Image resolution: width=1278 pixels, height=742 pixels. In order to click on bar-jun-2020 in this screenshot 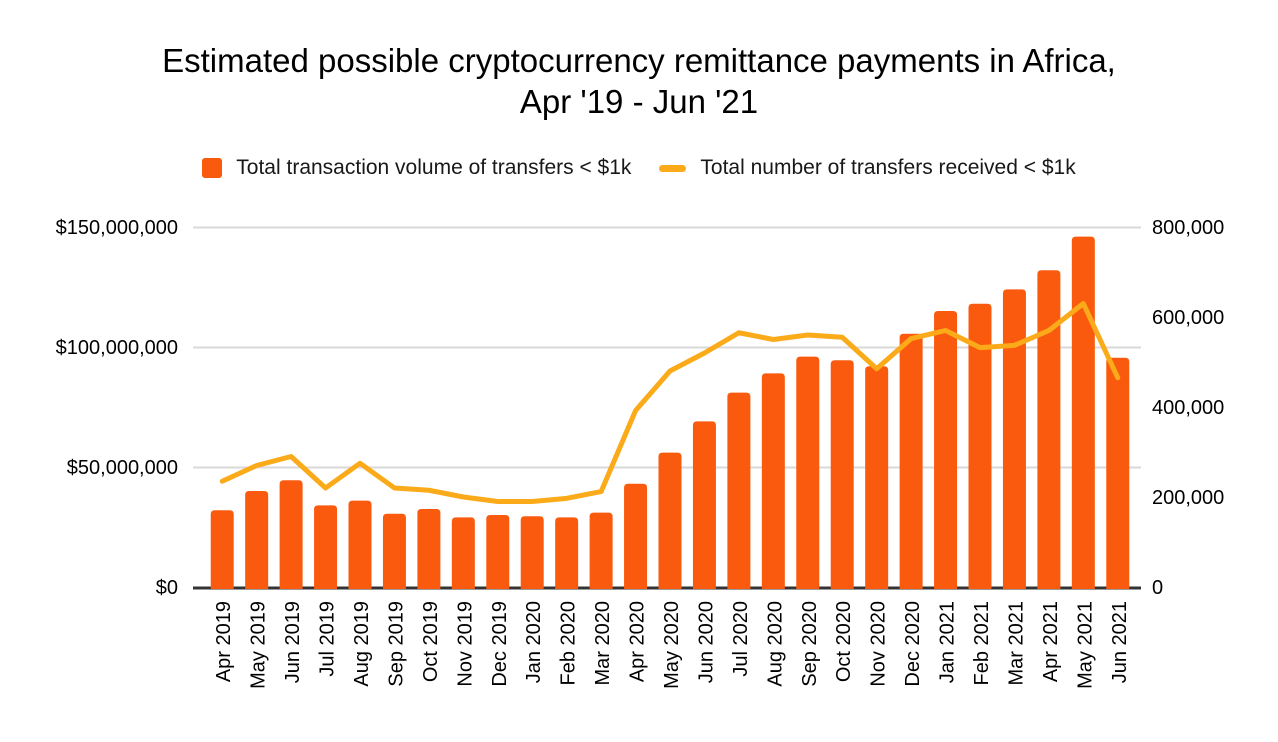, I will do `click(704, 505)`.